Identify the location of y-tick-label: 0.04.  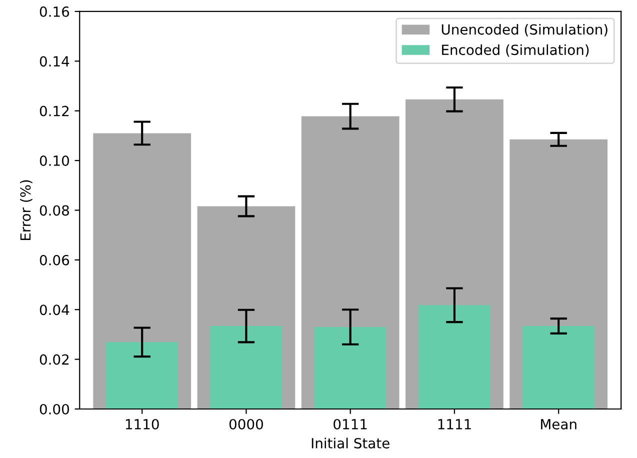
(55, 310).